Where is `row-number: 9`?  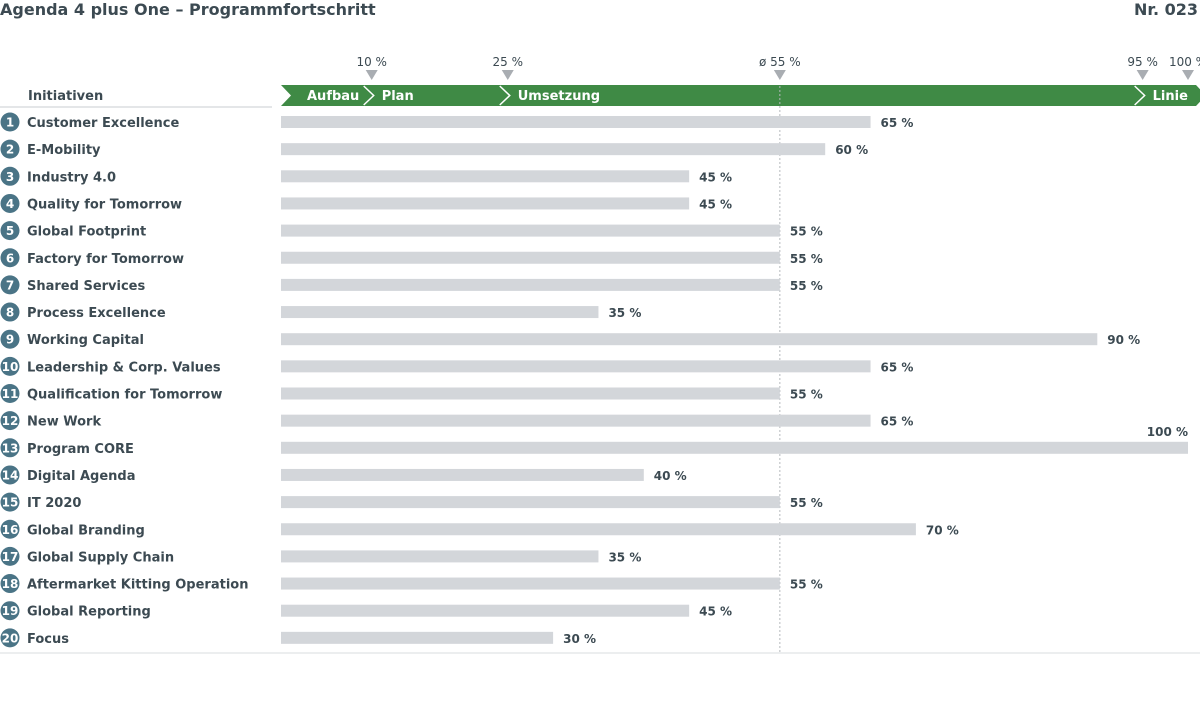
row-number: 9 is located at coordinates (10, 340).